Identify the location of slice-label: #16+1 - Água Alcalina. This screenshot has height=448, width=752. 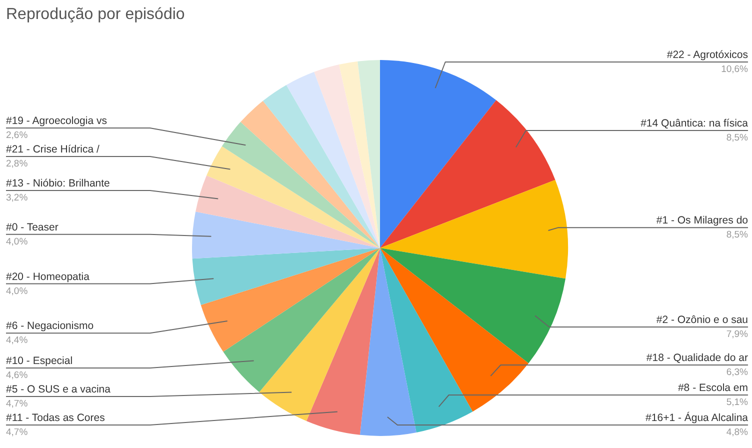
(697, 417).